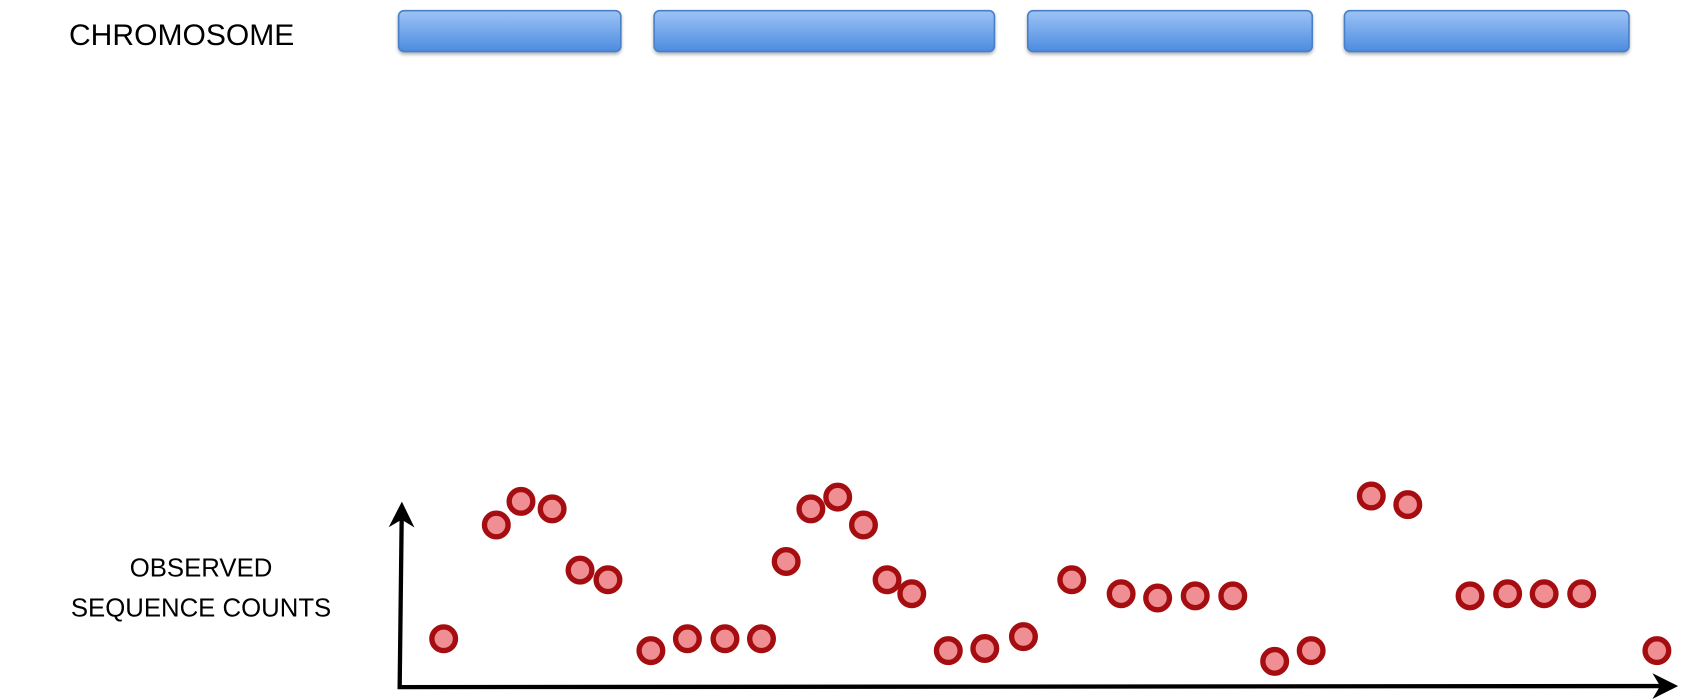 Image resolution: width=1684 pixels, height=700 pixels. Describe the element at coordinates (1038, 686) in the screenshot. I see `x-axis` at that location.